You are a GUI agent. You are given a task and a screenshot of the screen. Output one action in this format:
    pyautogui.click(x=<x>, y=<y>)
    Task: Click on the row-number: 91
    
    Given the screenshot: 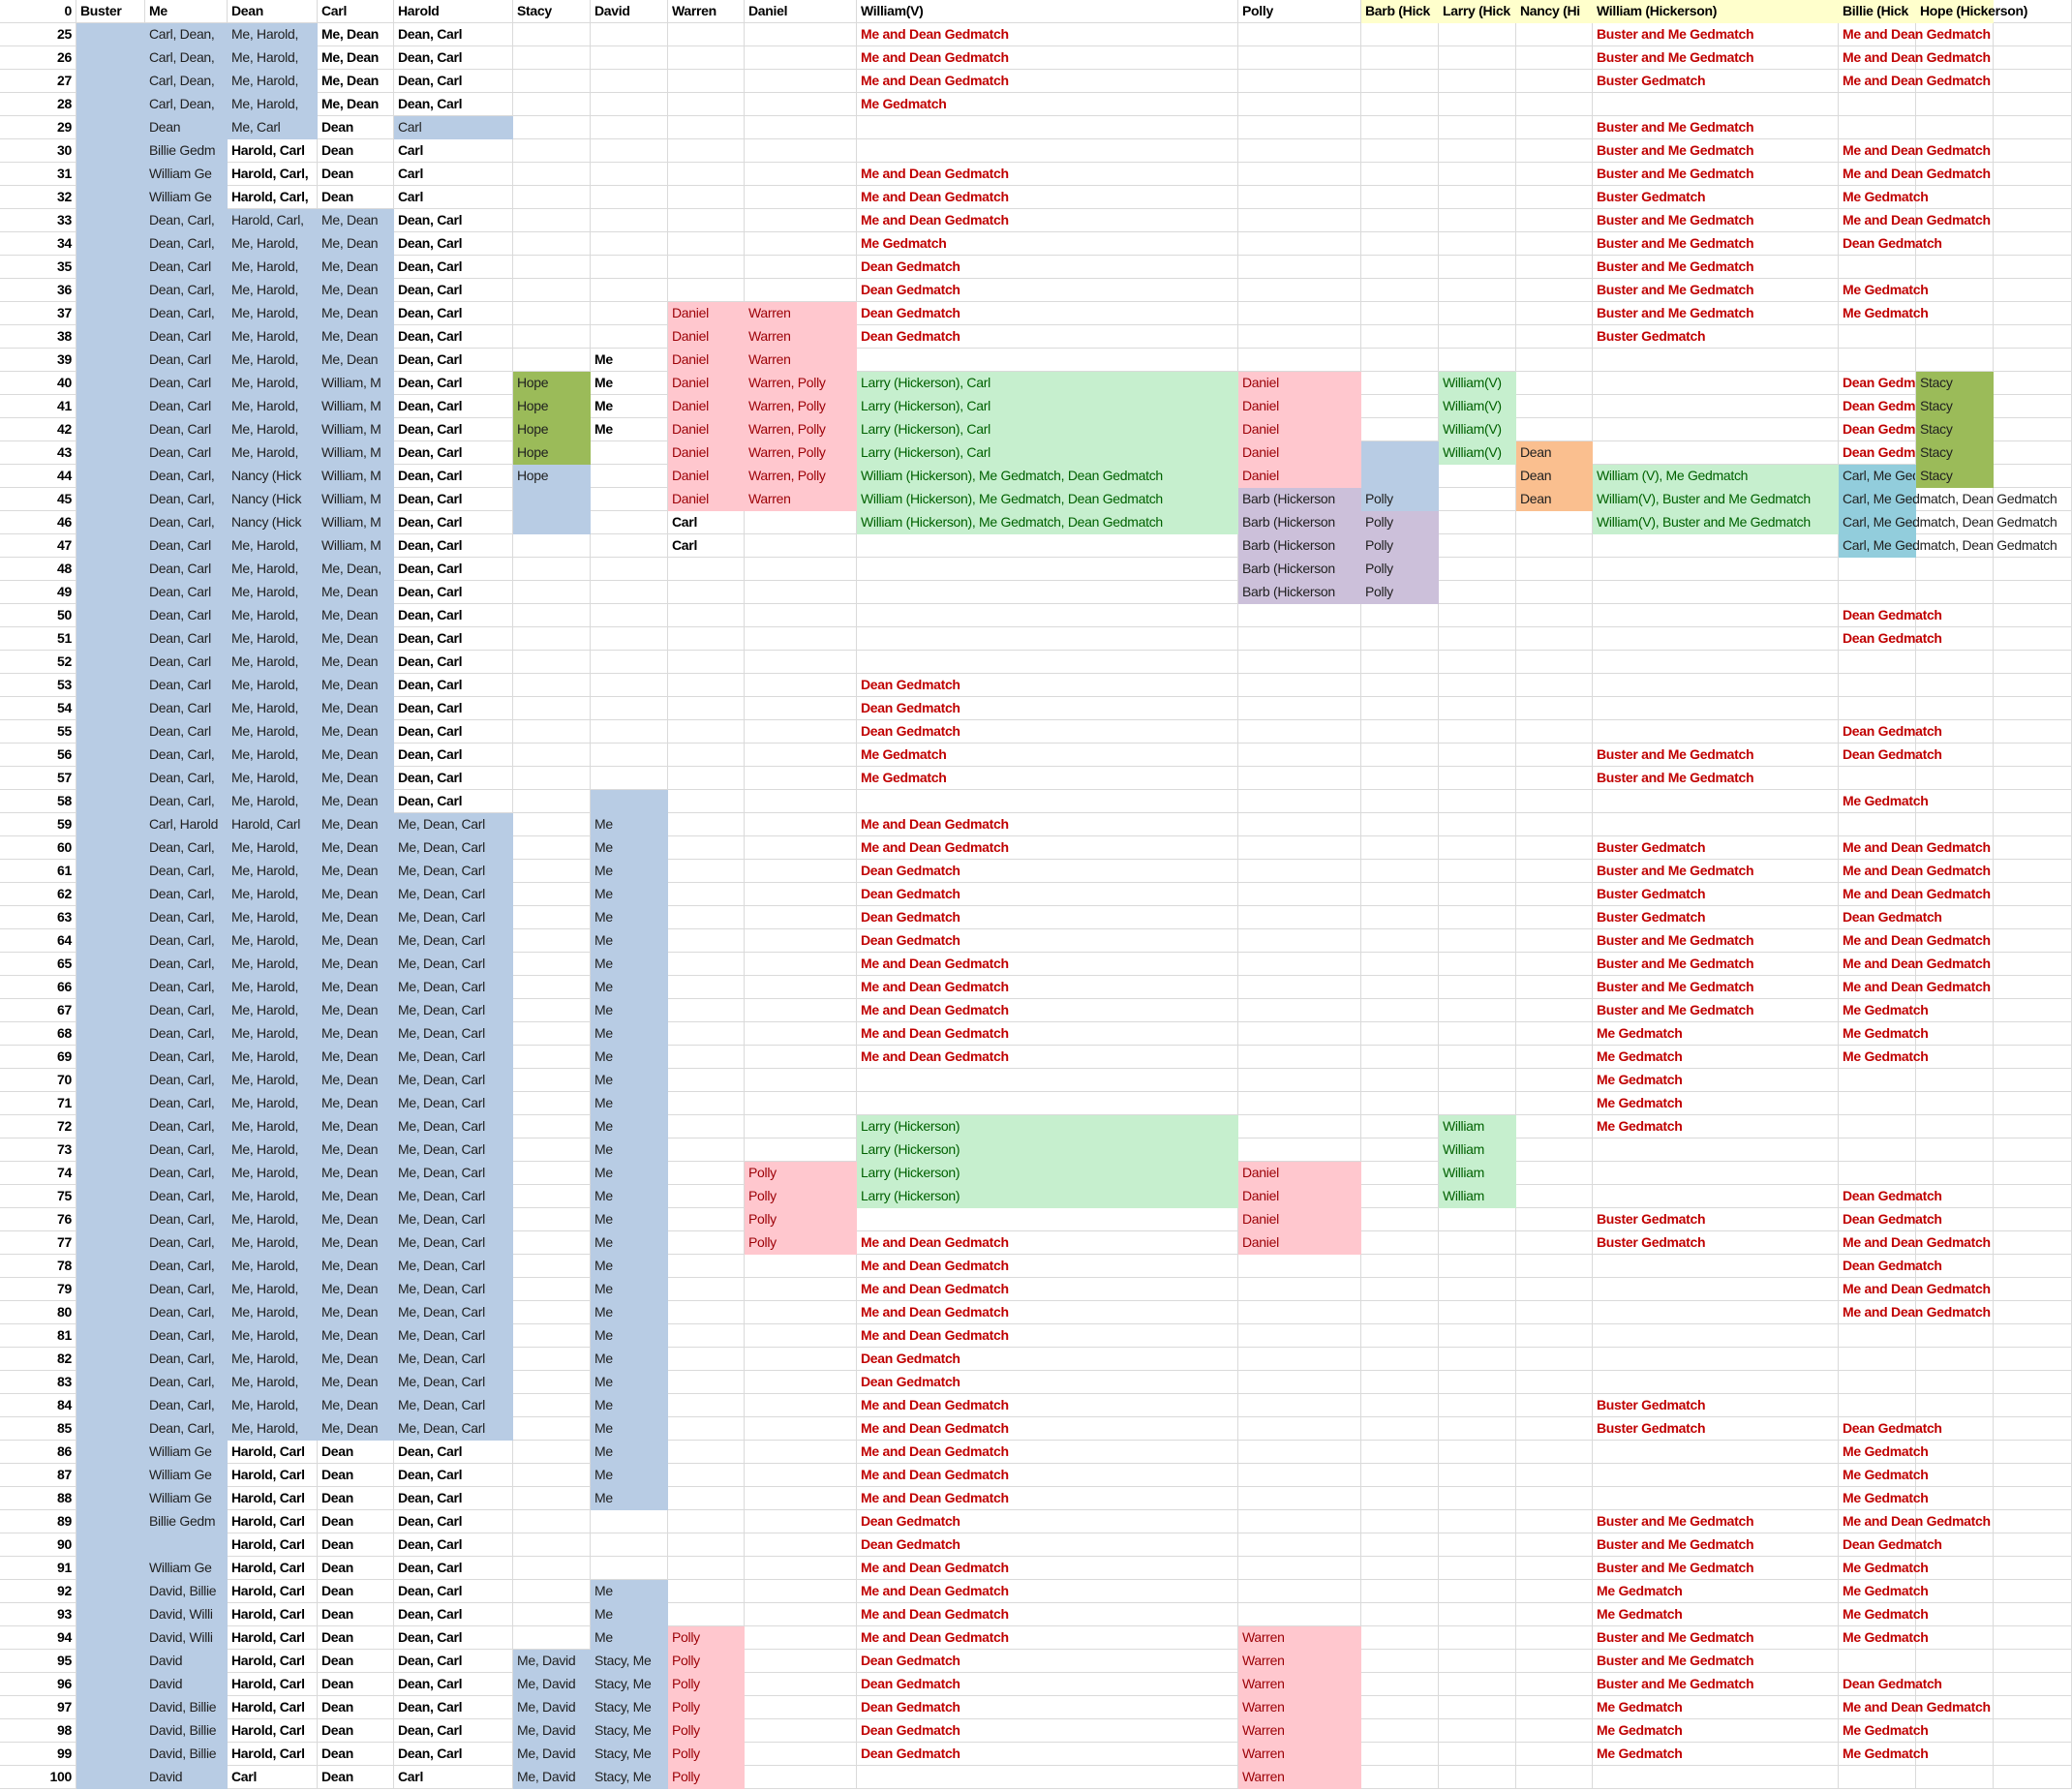 What is the action you would take?
    pyautogui.click(x=38, y=1568)
    